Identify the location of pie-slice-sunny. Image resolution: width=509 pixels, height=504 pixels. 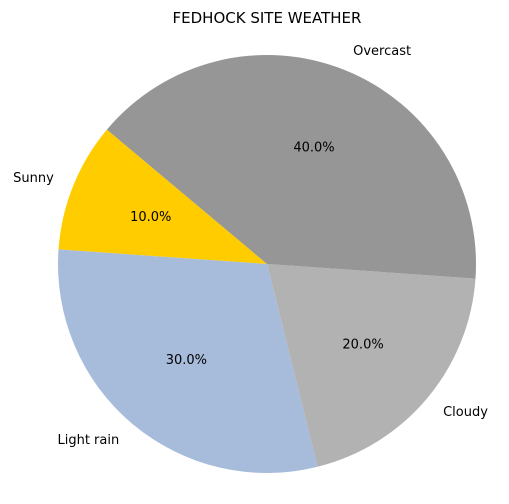
(163, 196).